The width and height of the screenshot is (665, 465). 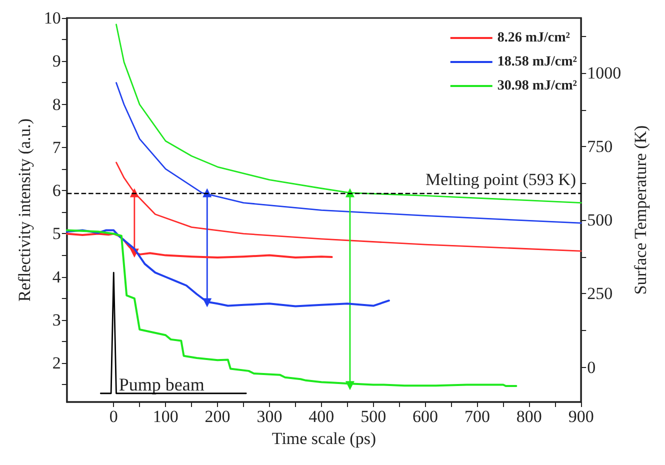 What do you see at coordinates (24, 210) in the screenshot?
I see `y-axis-title: Reflectivity intensity (a.u.)` at bounding box center [24, 210].